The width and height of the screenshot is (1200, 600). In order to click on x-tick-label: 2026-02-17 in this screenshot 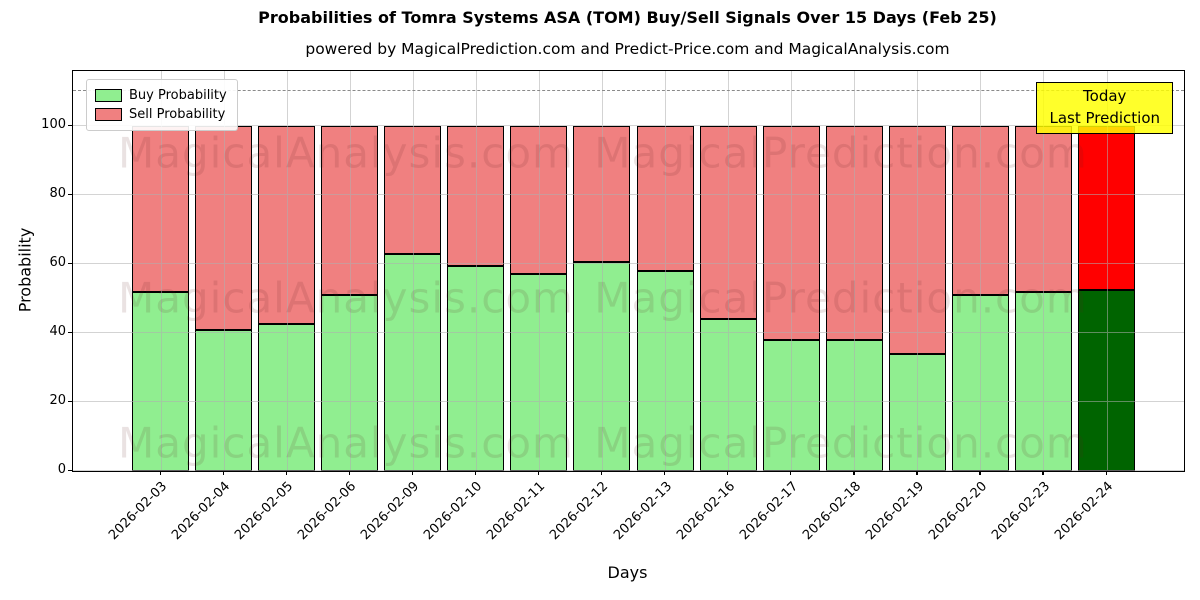, I will do `click(768, 511)`.